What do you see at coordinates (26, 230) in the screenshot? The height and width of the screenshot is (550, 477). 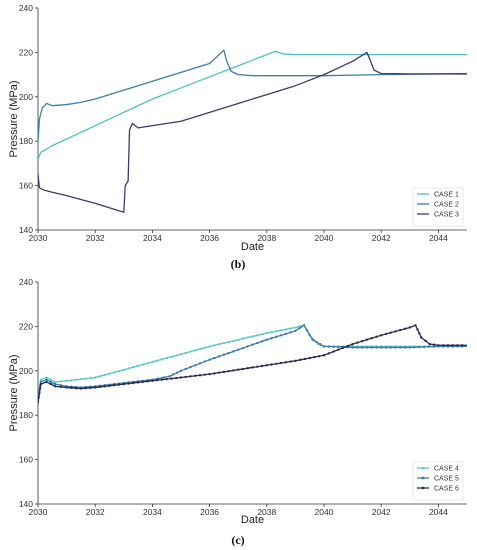 I see `y-tick-label: 140` at bounding box center [26, 230].